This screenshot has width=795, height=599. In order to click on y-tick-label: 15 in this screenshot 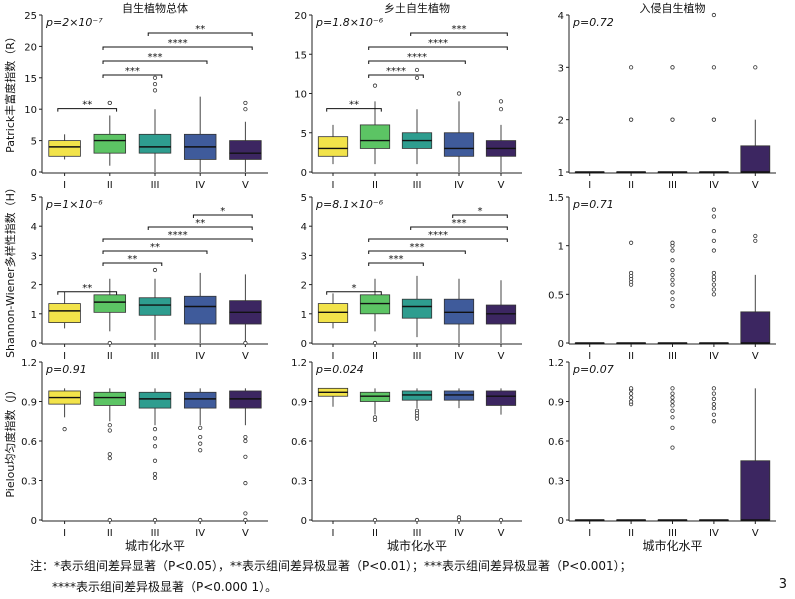, I will do `click(300, 55)`.